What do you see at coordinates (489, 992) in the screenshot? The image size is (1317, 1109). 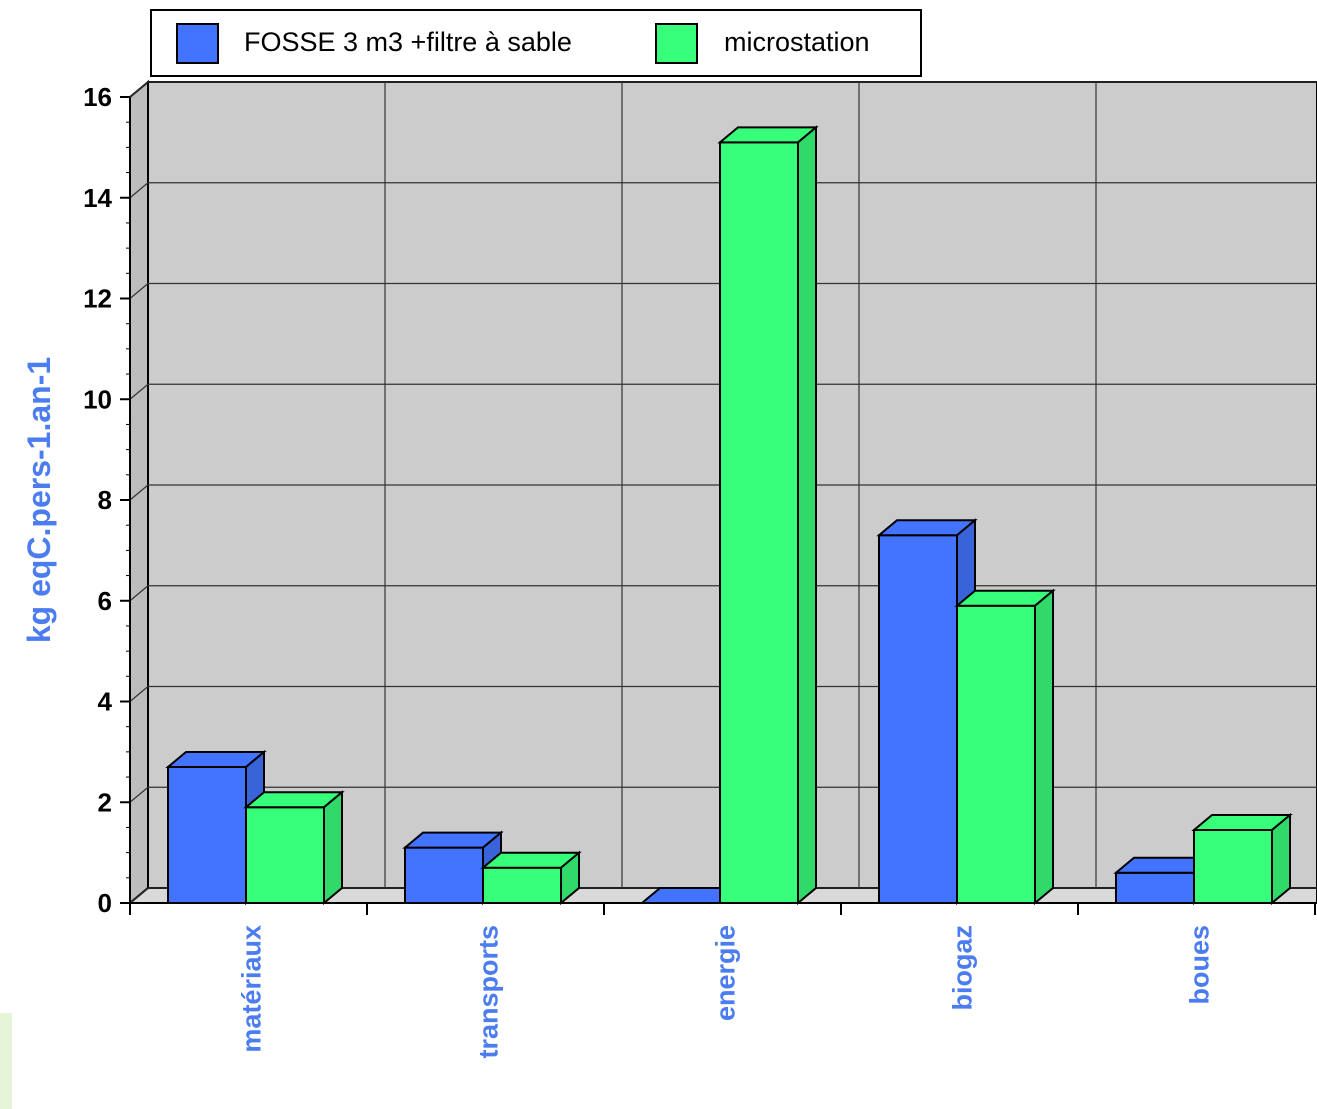 I see `x-category-label: transports` at bounding box center [489, 992].